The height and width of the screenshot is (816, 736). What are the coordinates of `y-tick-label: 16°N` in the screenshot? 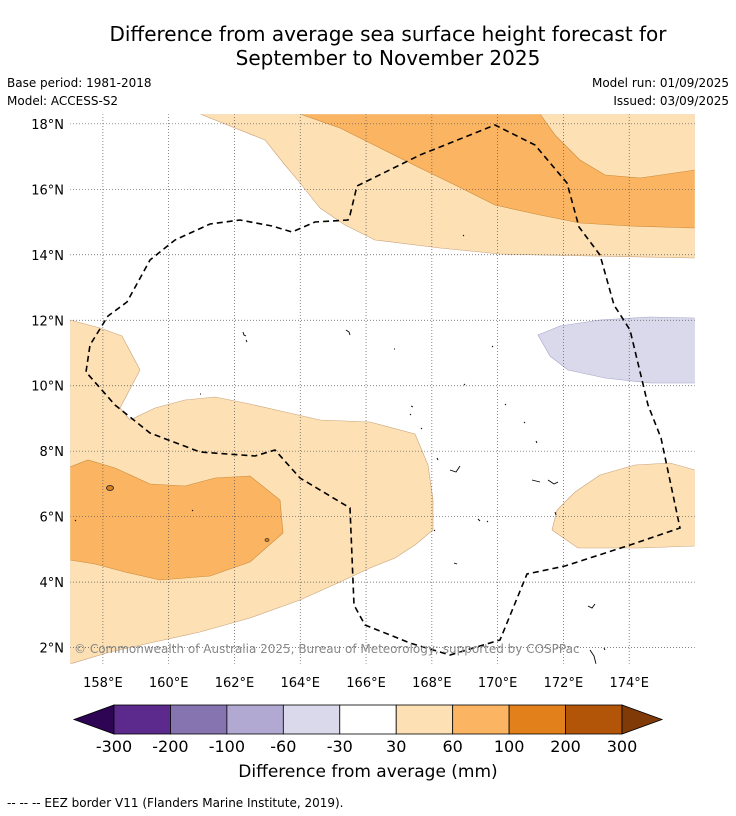 It's located at (47, 190).